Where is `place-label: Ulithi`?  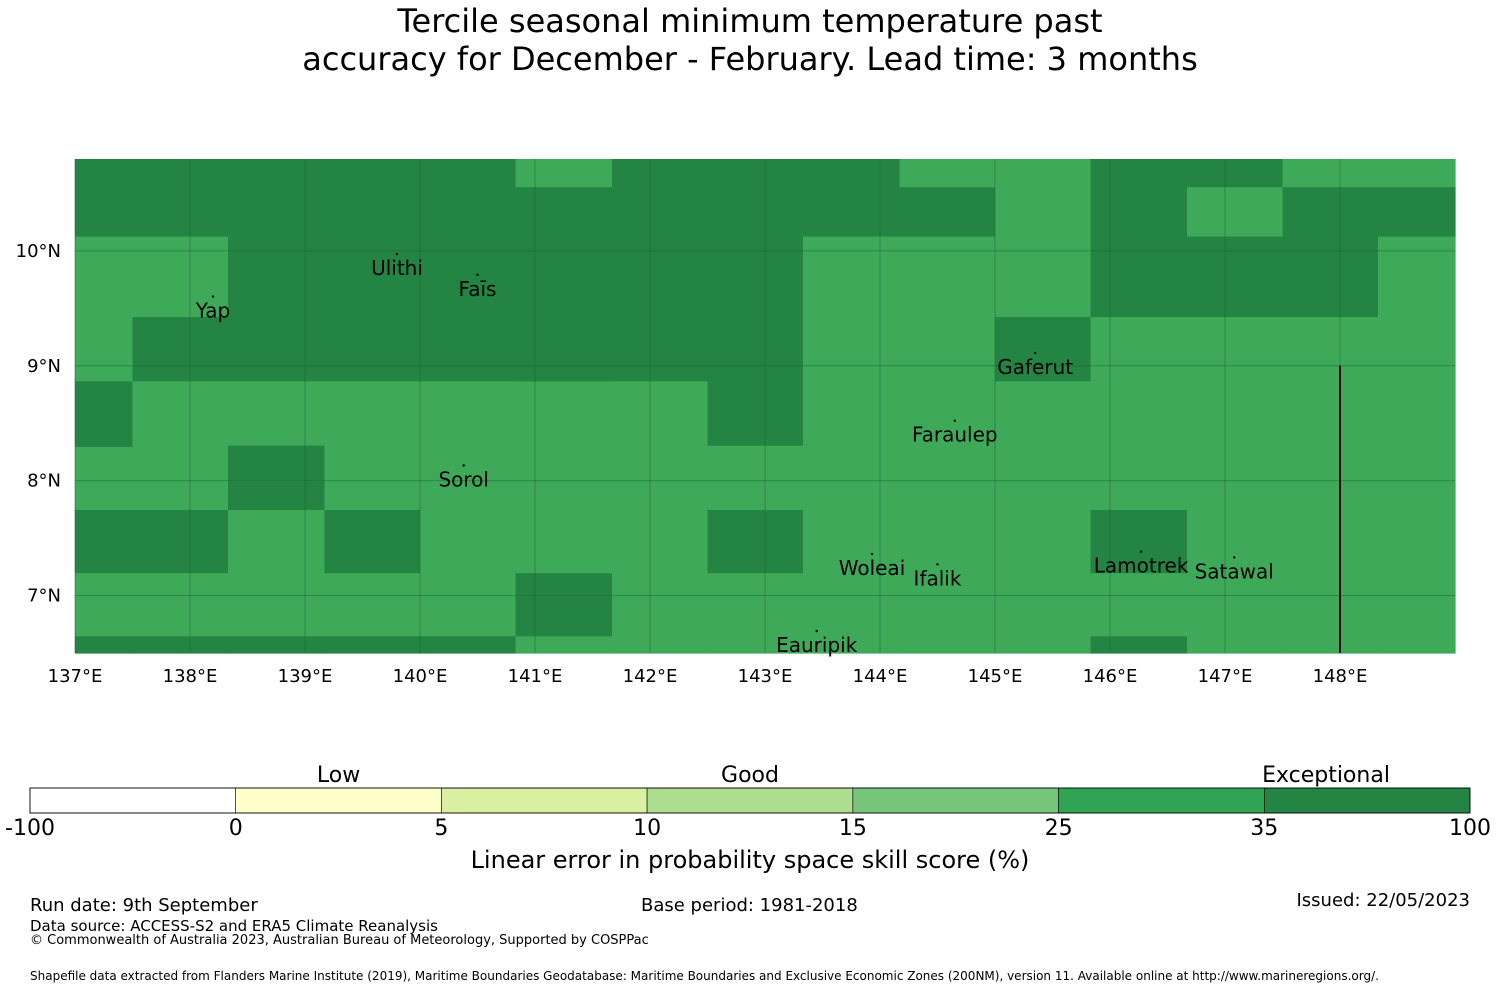
place-label: Ulithi is located at coordinates (397, 268).